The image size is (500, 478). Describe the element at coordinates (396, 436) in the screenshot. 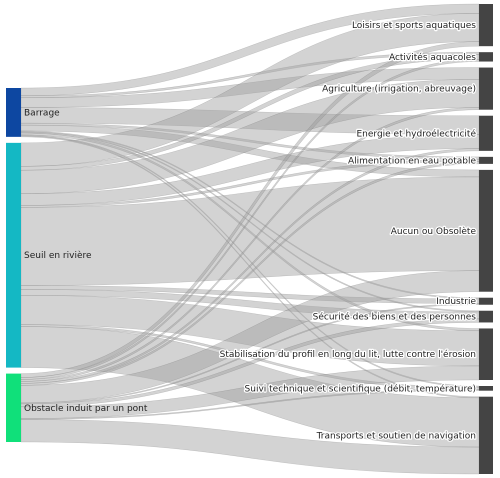

I see `target-label-transports-et-soutien-de-navigation: Transports et soutien de navigation` at that location.